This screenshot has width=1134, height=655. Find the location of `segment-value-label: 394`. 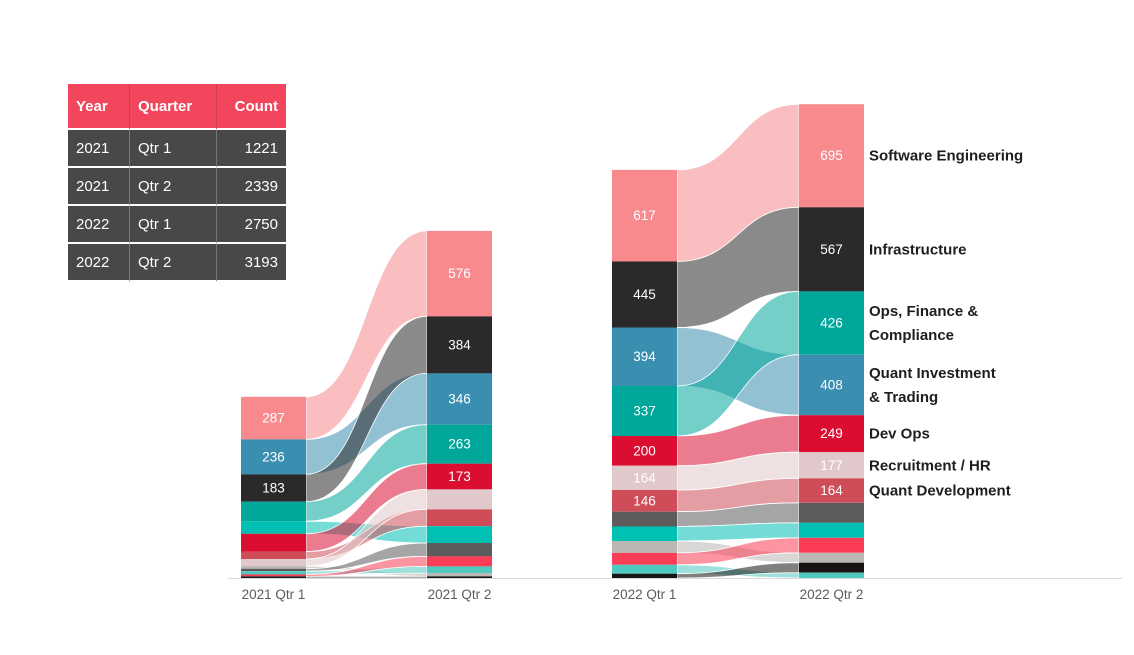

segment-value-label: 394 is located at coordinates (644, 356).